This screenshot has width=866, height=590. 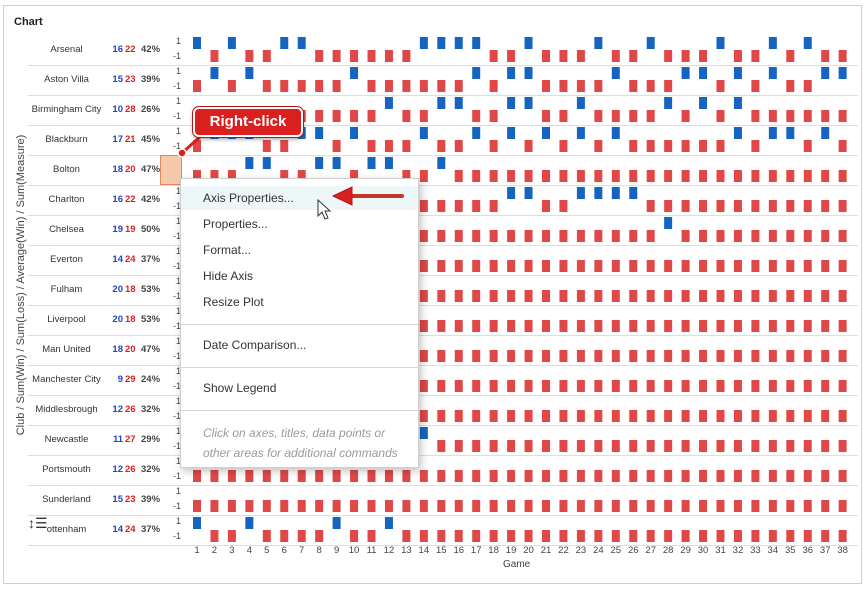 I want to click on x-tick-label: 12, so click(x=389, y=550).